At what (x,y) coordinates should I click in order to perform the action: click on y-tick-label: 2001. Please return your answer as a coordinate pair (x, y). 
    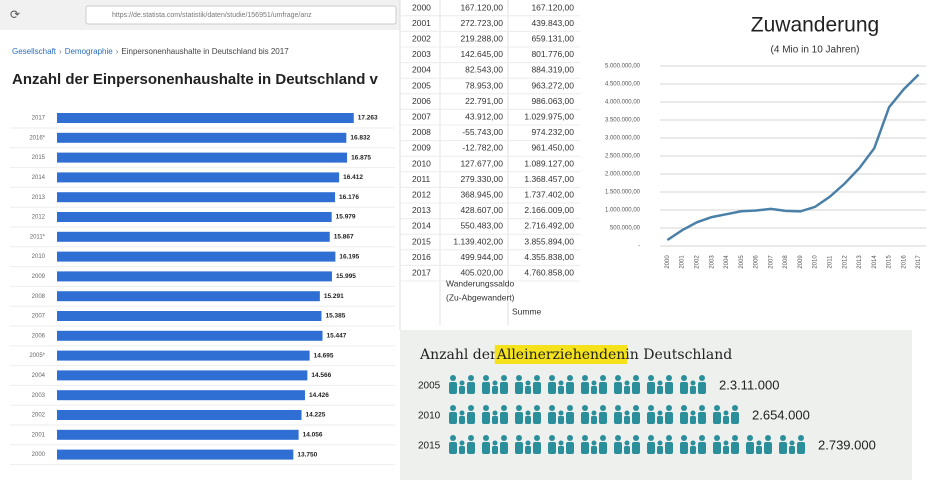
    Looking at the image, I should click on (39, 435).